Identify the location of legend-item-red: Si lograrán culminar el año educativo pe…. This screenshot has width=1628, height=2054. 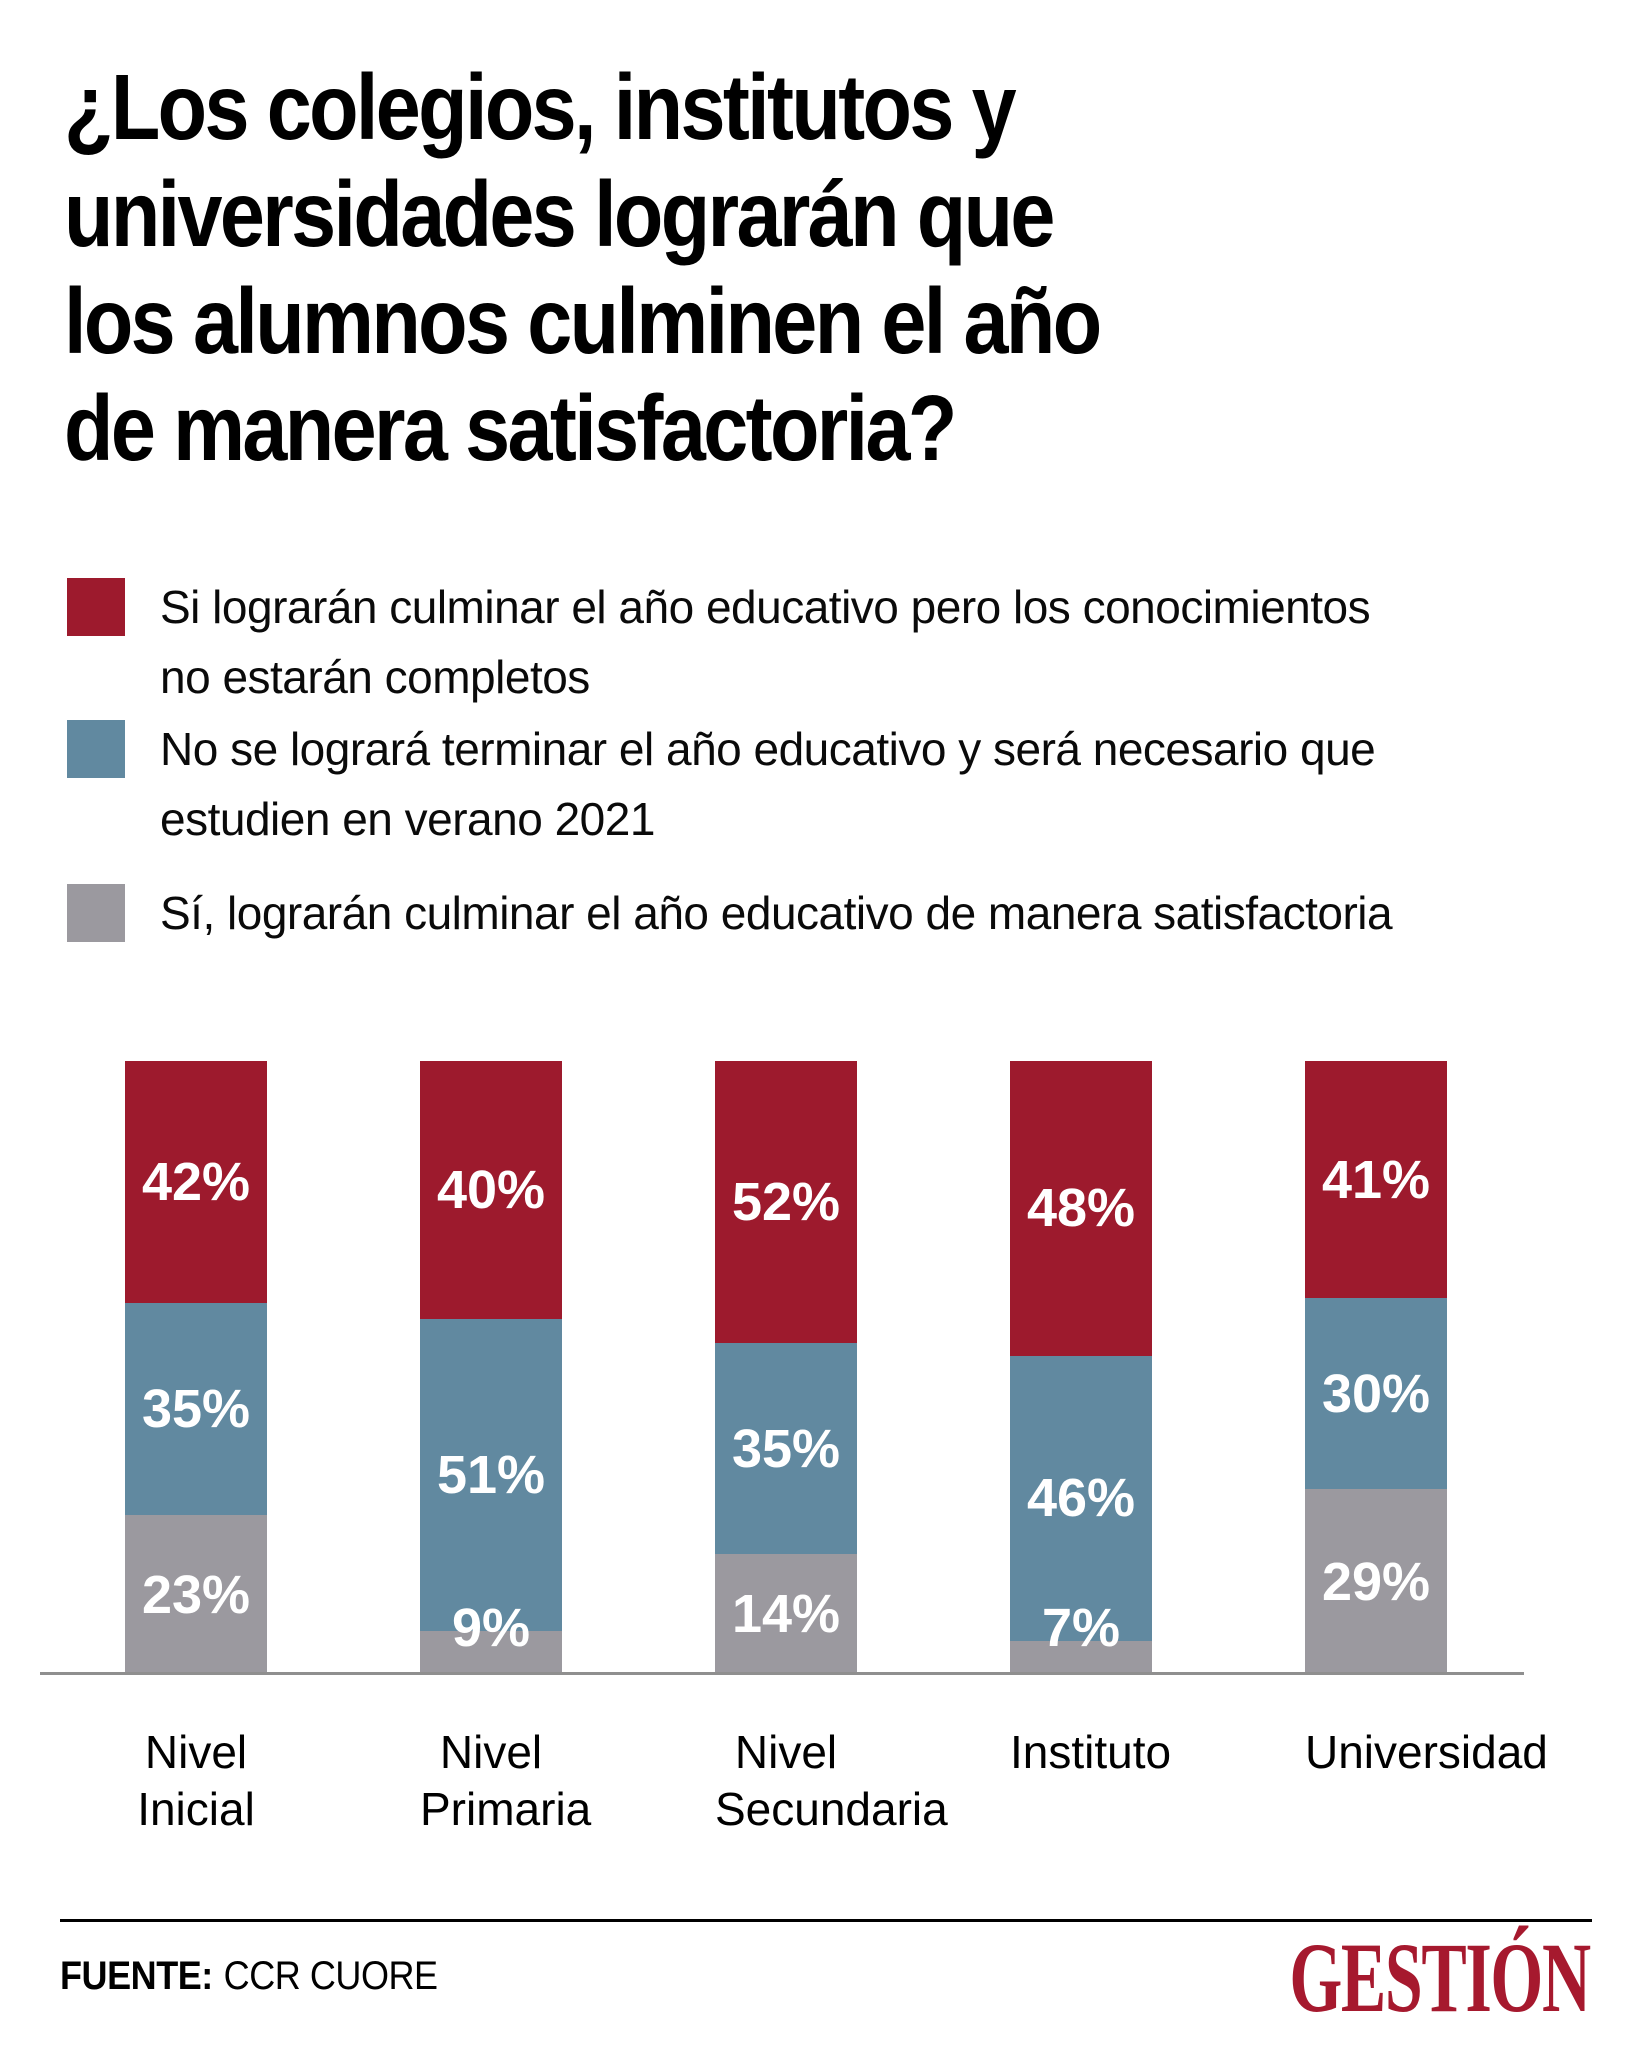
(719, 642).